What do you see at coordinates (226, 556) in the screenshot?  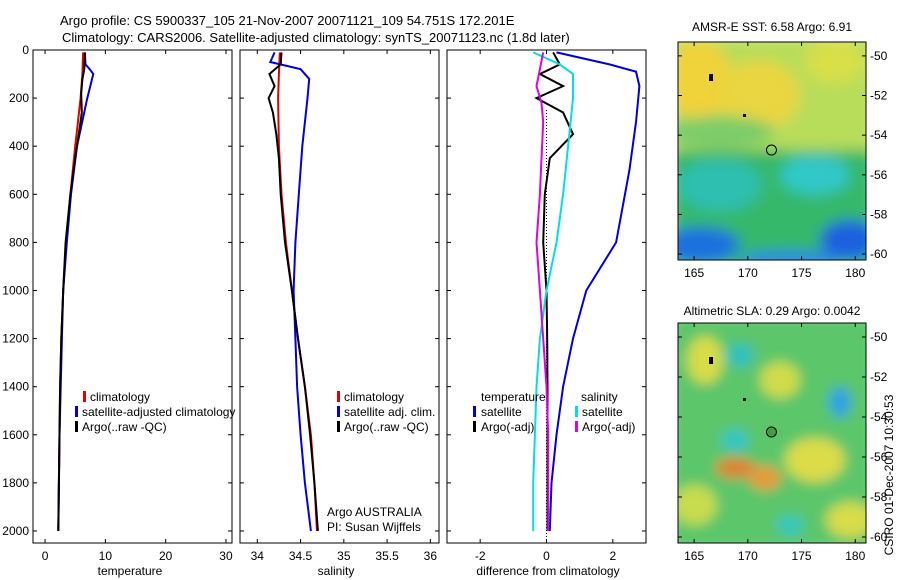 I see `x-tick-label: 30` at bounding box center [226, 556].